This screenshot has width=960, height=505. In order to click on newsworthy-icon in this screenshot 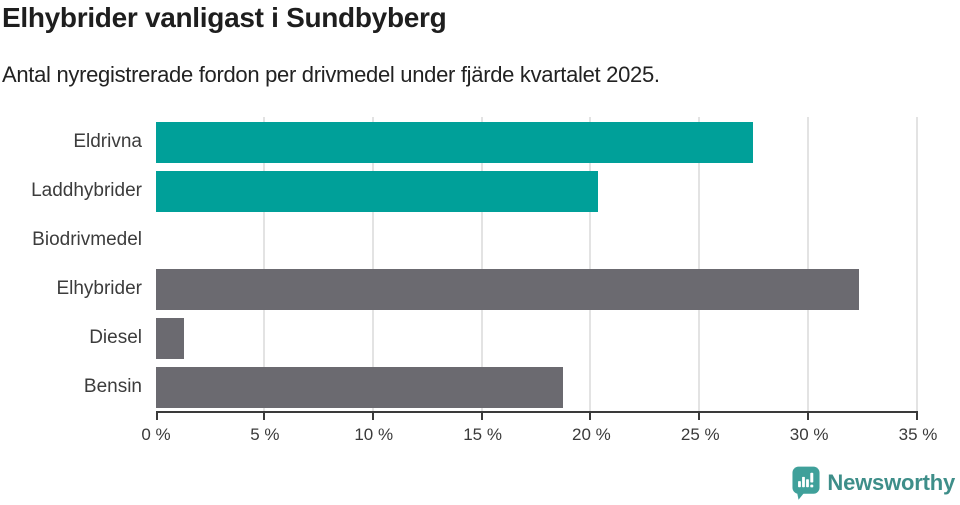, I will do `click(806, 483)`.